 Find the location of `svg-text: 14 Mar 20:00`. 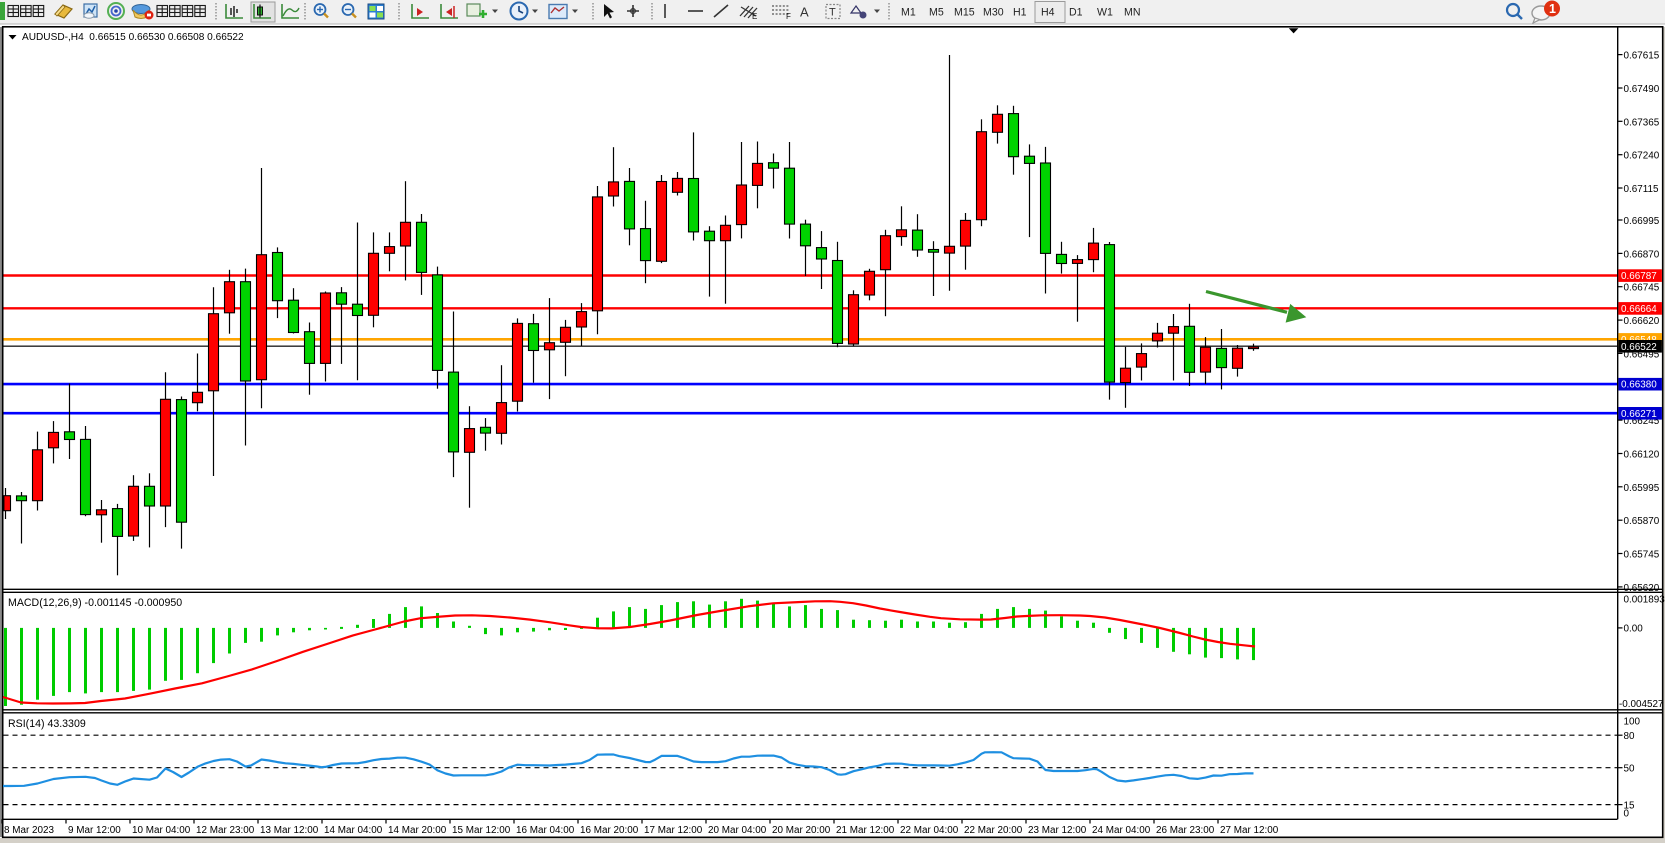

svg-text: 14 Mar 20:00 is located at coordinates (417, 830).